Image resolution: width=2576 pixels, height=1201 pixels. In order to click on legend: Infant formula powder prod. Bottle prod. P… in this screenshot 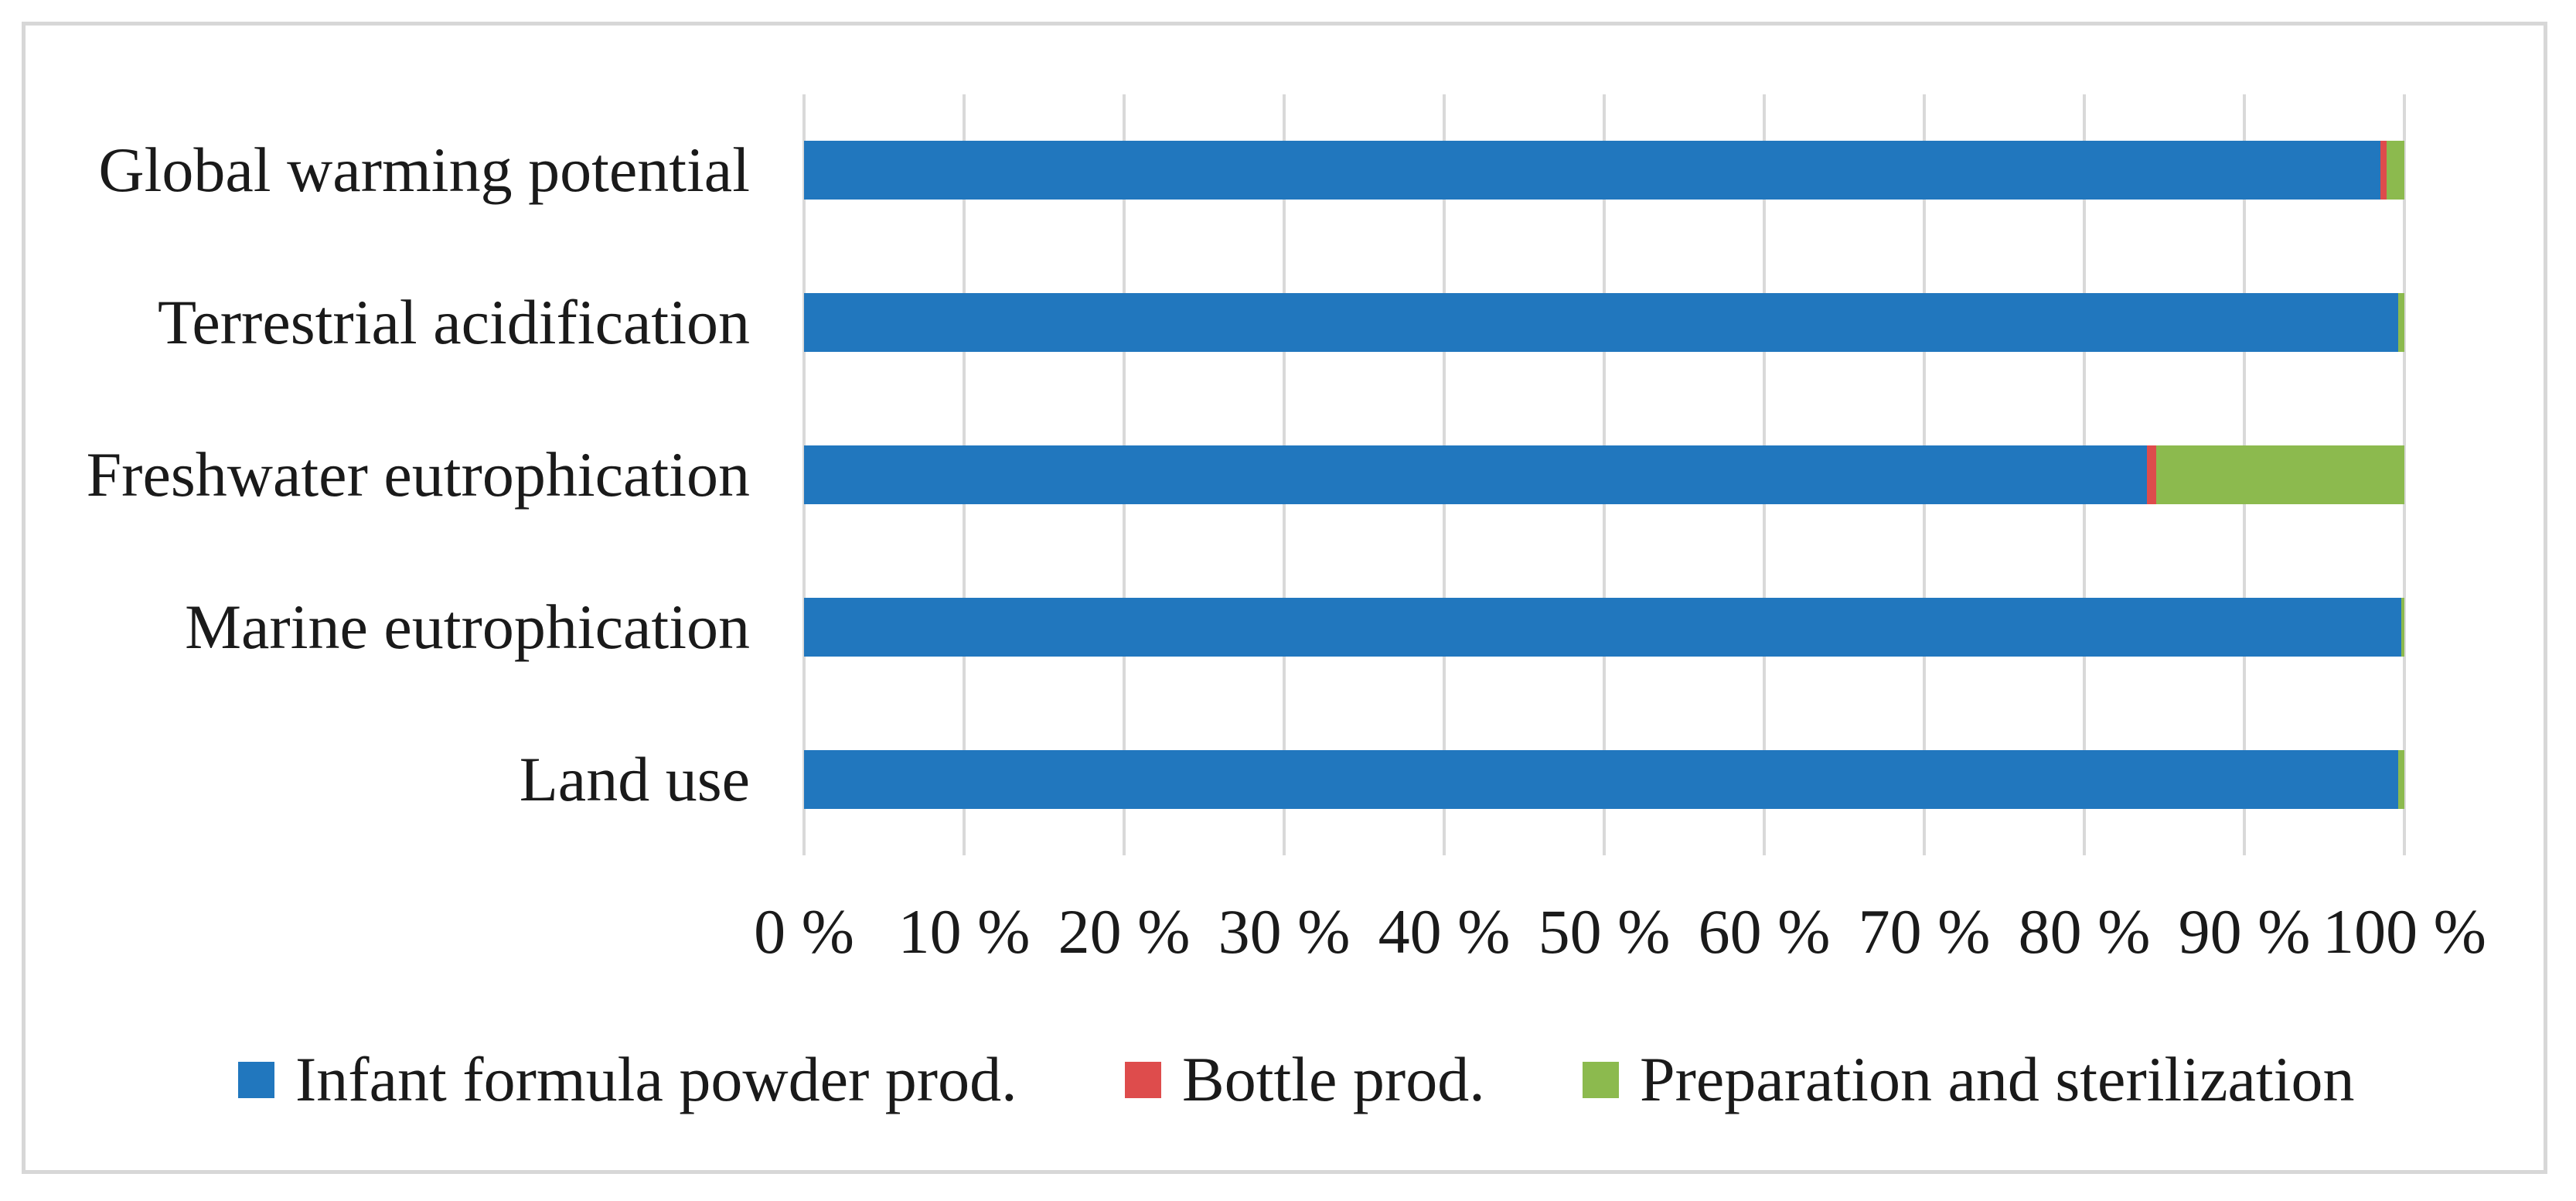, I will do `click(1288, 1083)`.